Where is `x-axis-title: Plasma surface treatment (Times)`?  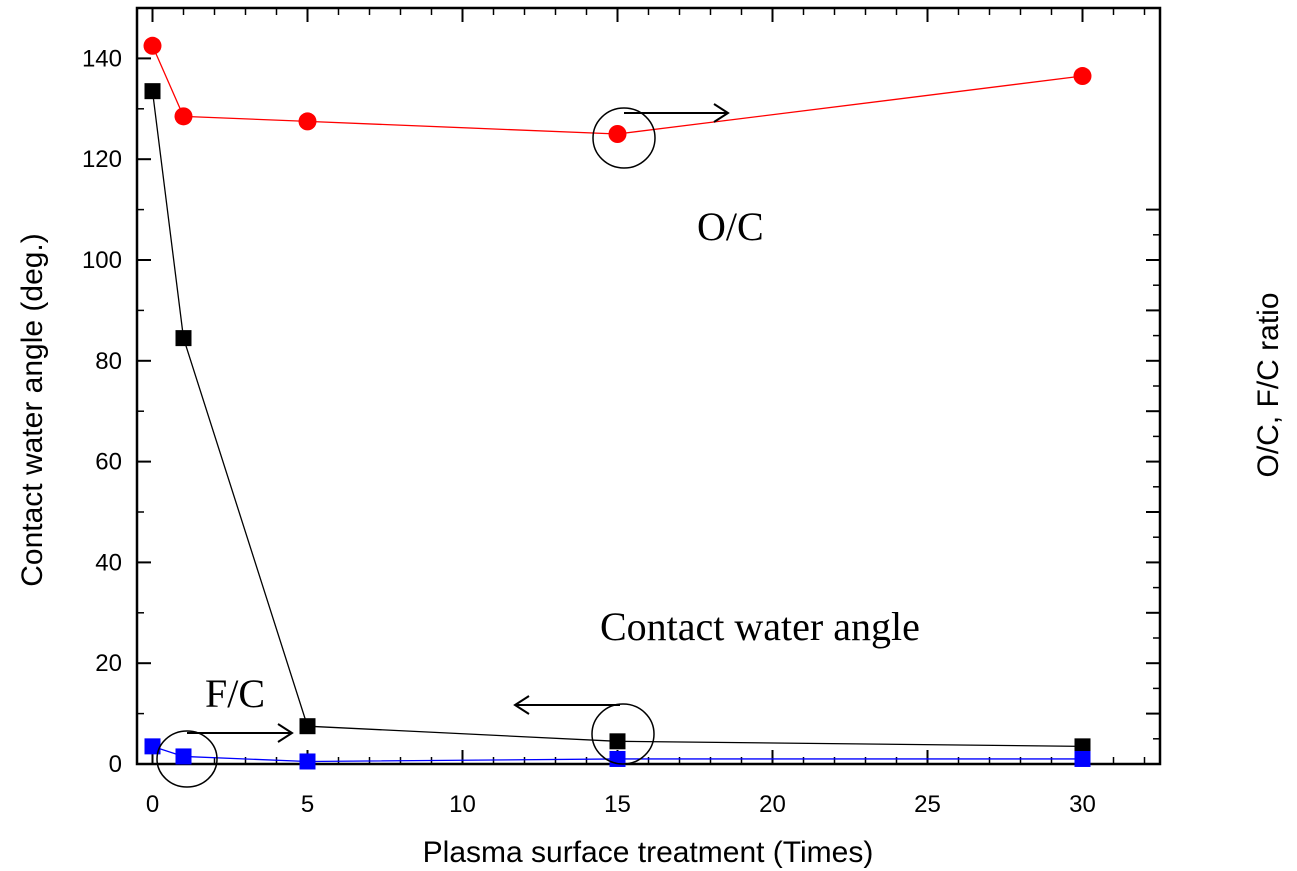
x-axis-title: Plasma surface treatment (Times) is located at coordinates (648, 852).